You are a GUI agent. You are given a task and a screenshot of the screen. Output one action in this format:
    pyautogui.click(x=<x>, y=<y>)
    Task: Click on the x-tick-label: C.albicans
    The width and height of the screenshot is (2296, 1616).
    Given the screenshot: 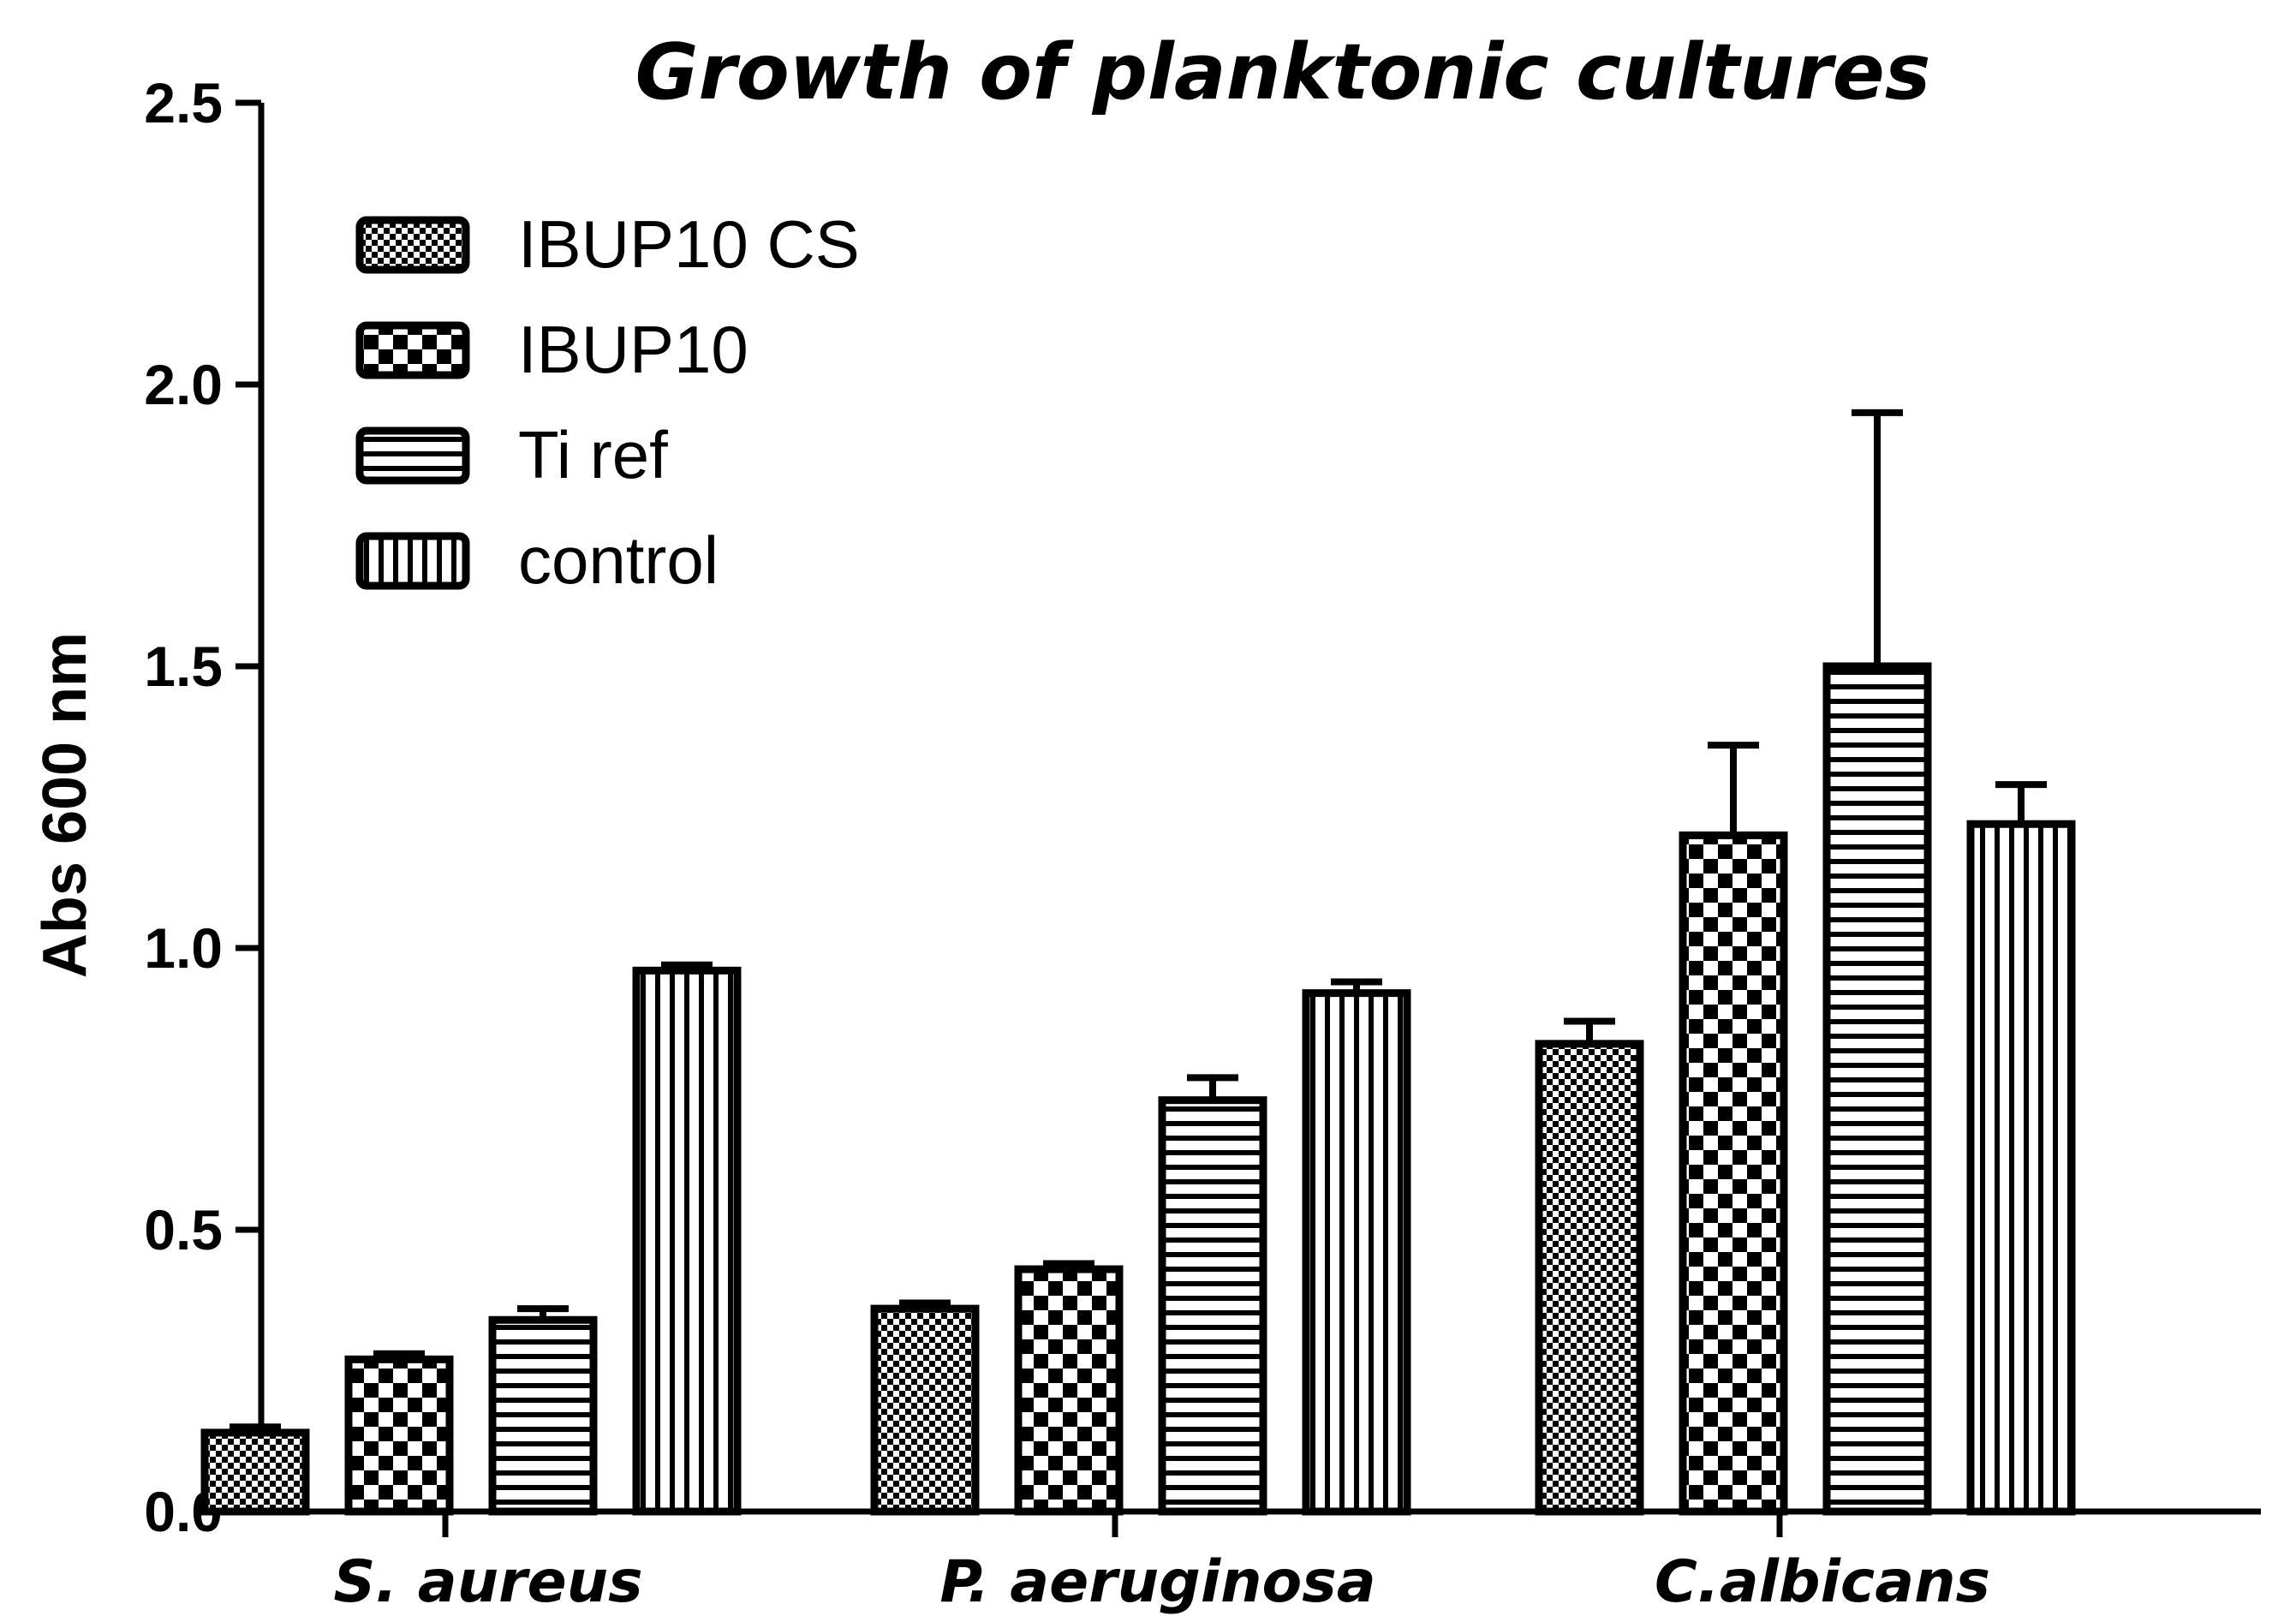 What is the action you would take?
    pyautogui.click(x=1822, y=1582)
    